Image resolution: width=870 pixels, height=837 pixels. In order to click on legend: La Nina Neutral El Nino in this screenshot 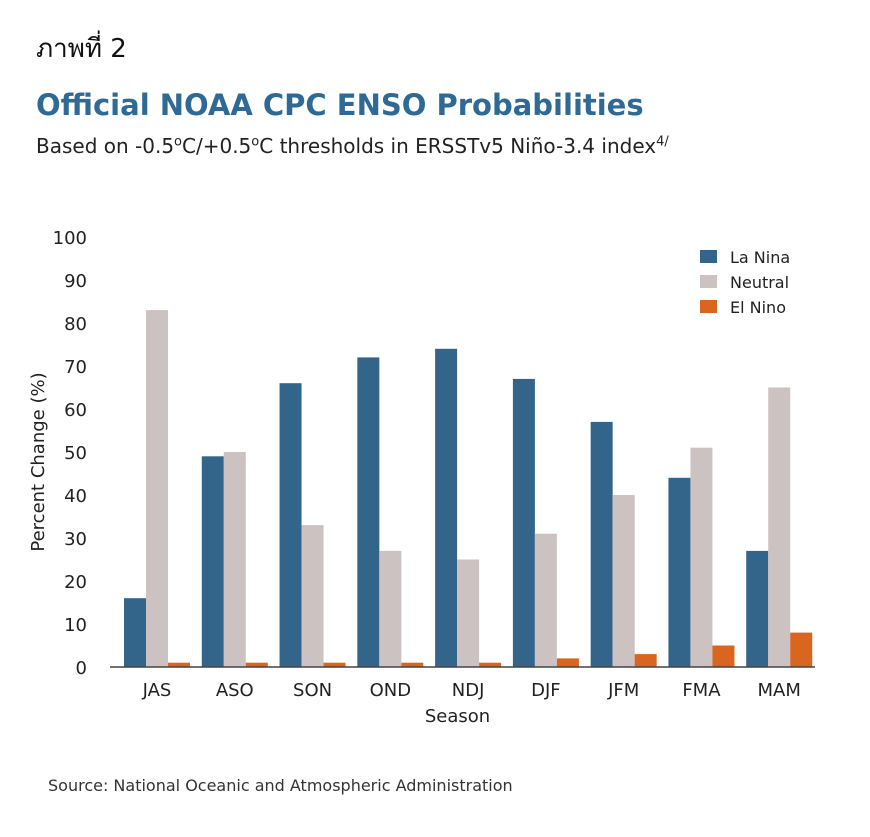, I will do `click(745, 282)`.